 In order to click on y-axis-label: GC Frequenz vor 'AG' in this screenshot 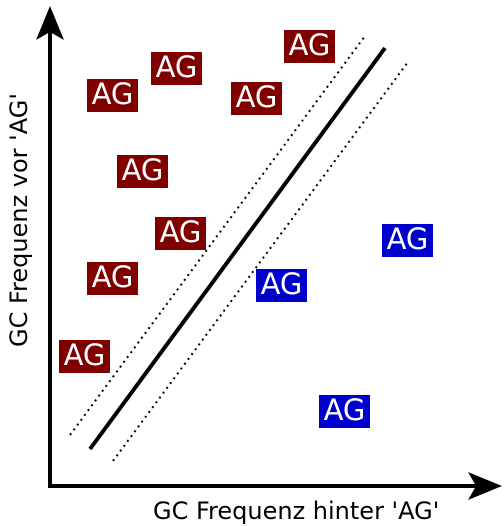, I will do `click(19, 220)`.